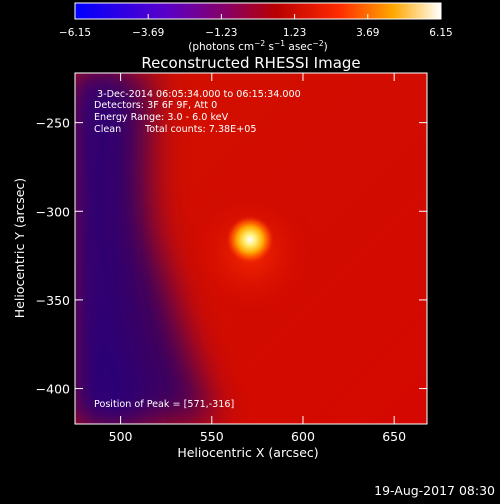 This screenshot has width=500, height=504. I want to click on y-tick-label: −350, so click(53, 300).